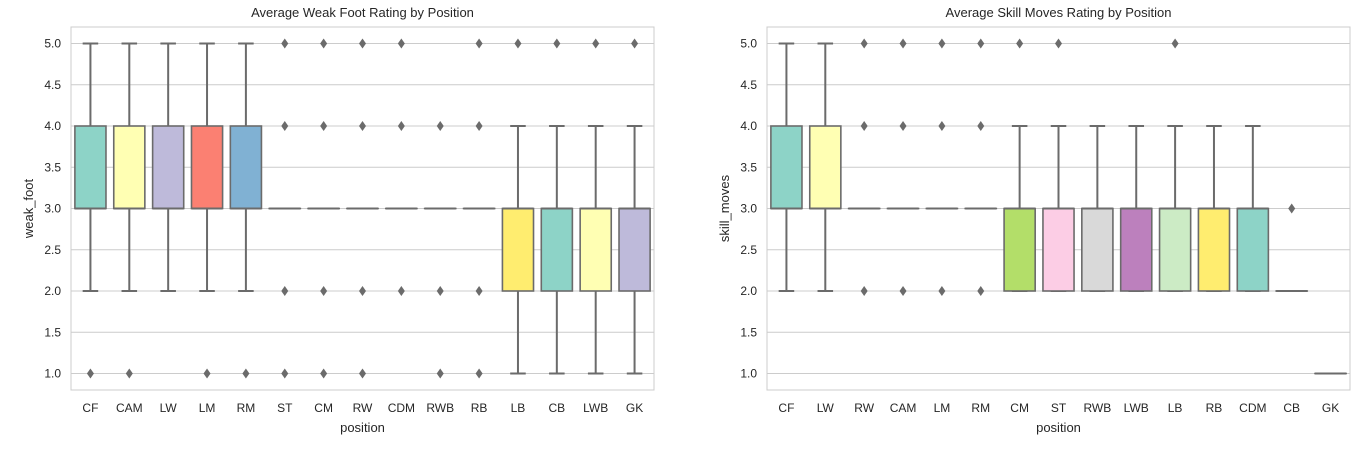  I want to click on x-tick-label: RWB, so click(440, 408).